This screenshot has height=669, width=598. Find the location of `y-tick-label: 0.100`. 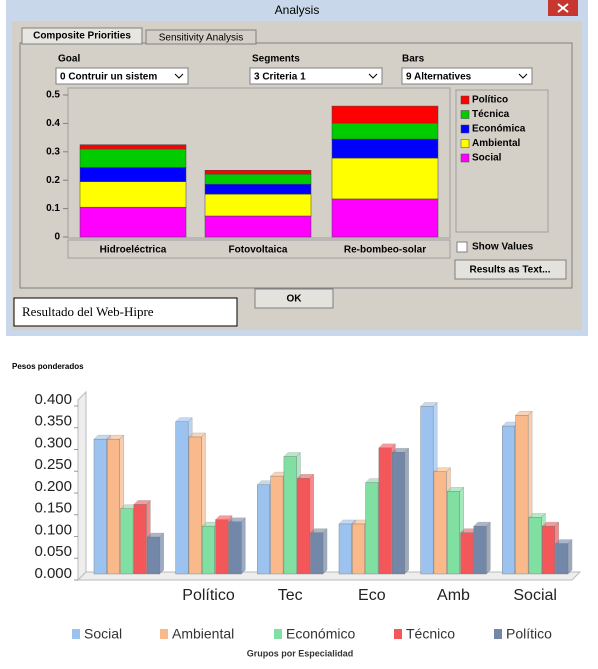

y-tick-label: 0.100 is located at coordinates (53, 529).